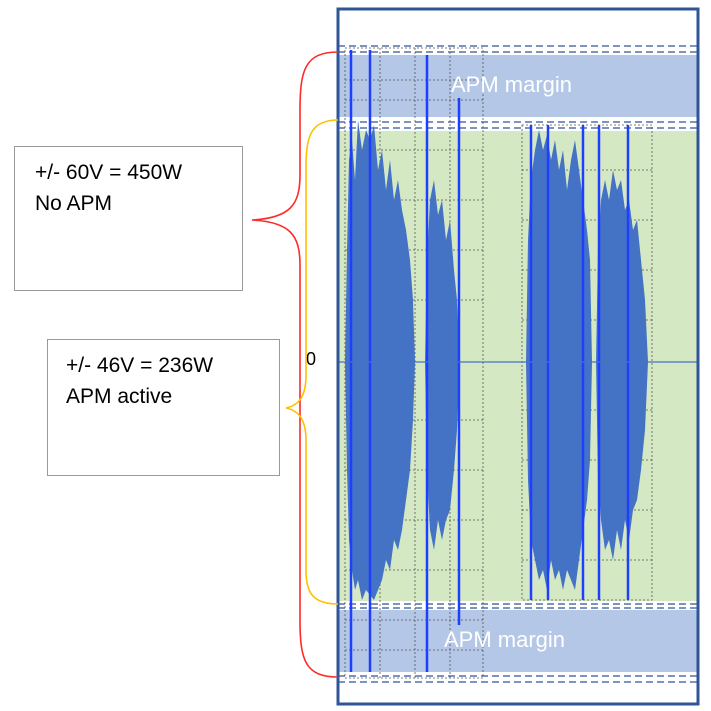  Describe the element at coordinates (511, 84) in the screenshot. I see `top-margin-label: APM margin` at that location.